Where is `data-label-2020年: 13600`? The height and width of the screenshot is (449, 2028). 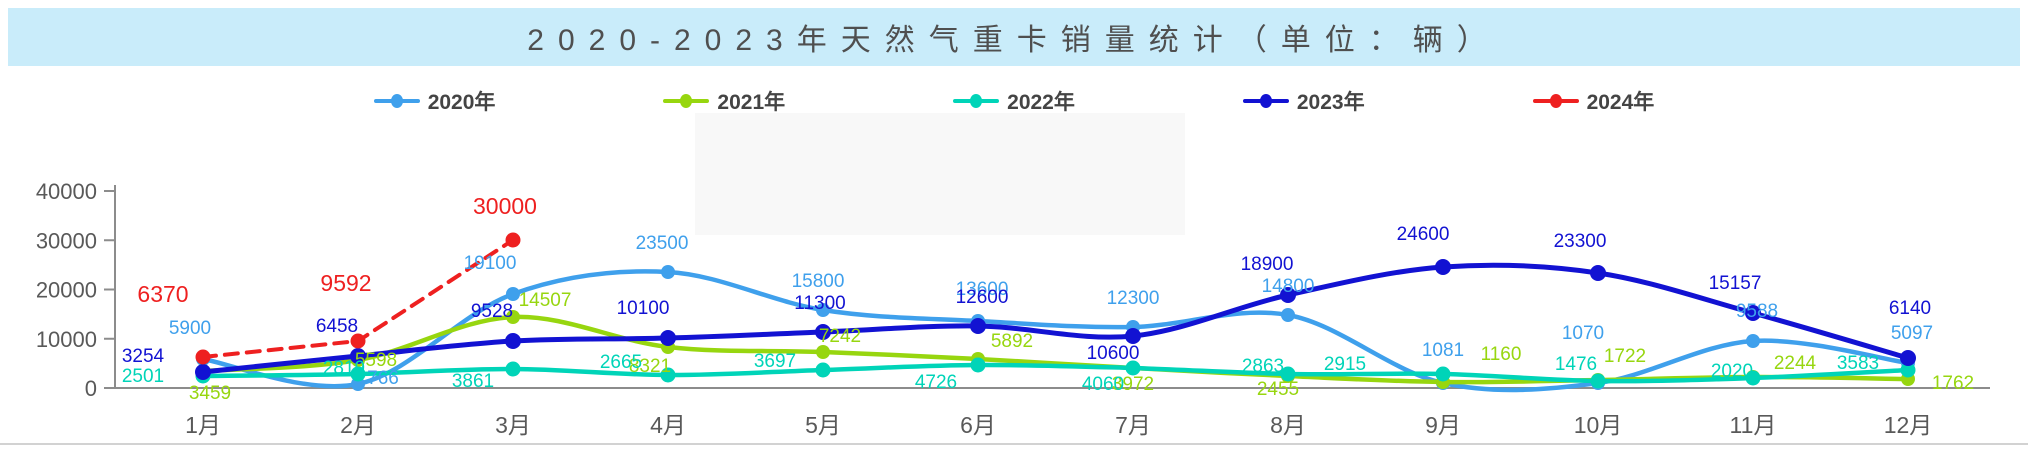 data-label-2020年: 13600 is located at coordinates (982, 289).